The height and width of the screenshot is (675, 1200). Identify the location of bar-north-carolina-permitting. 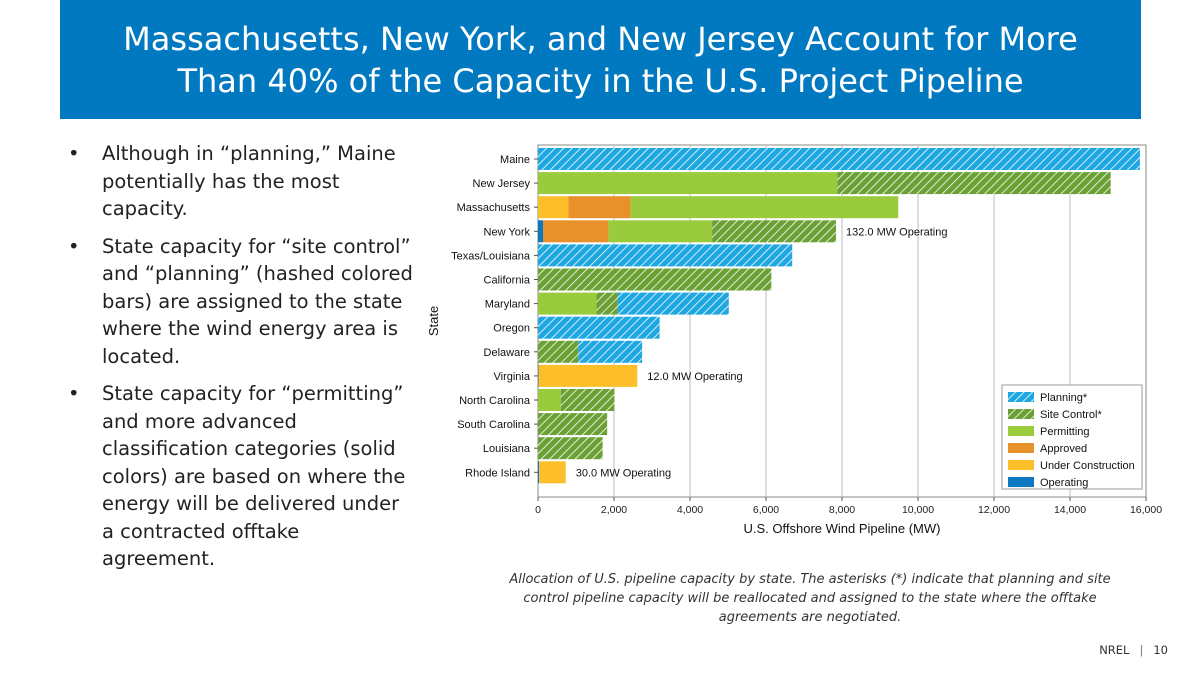
(549, 400).